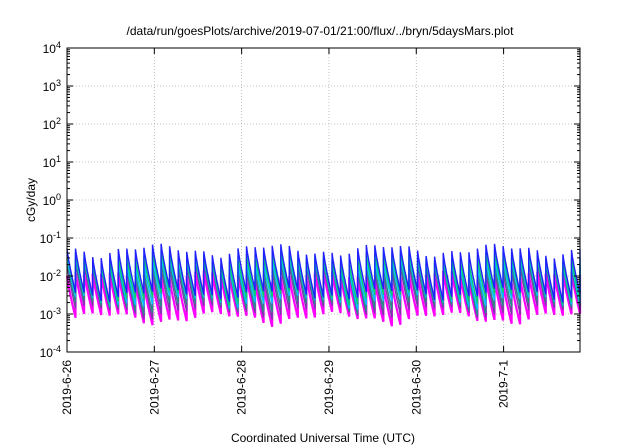 The width and height of the screenshot is (640, 448). I want to click on y-tick-label: 10¹, so click(52, 162).